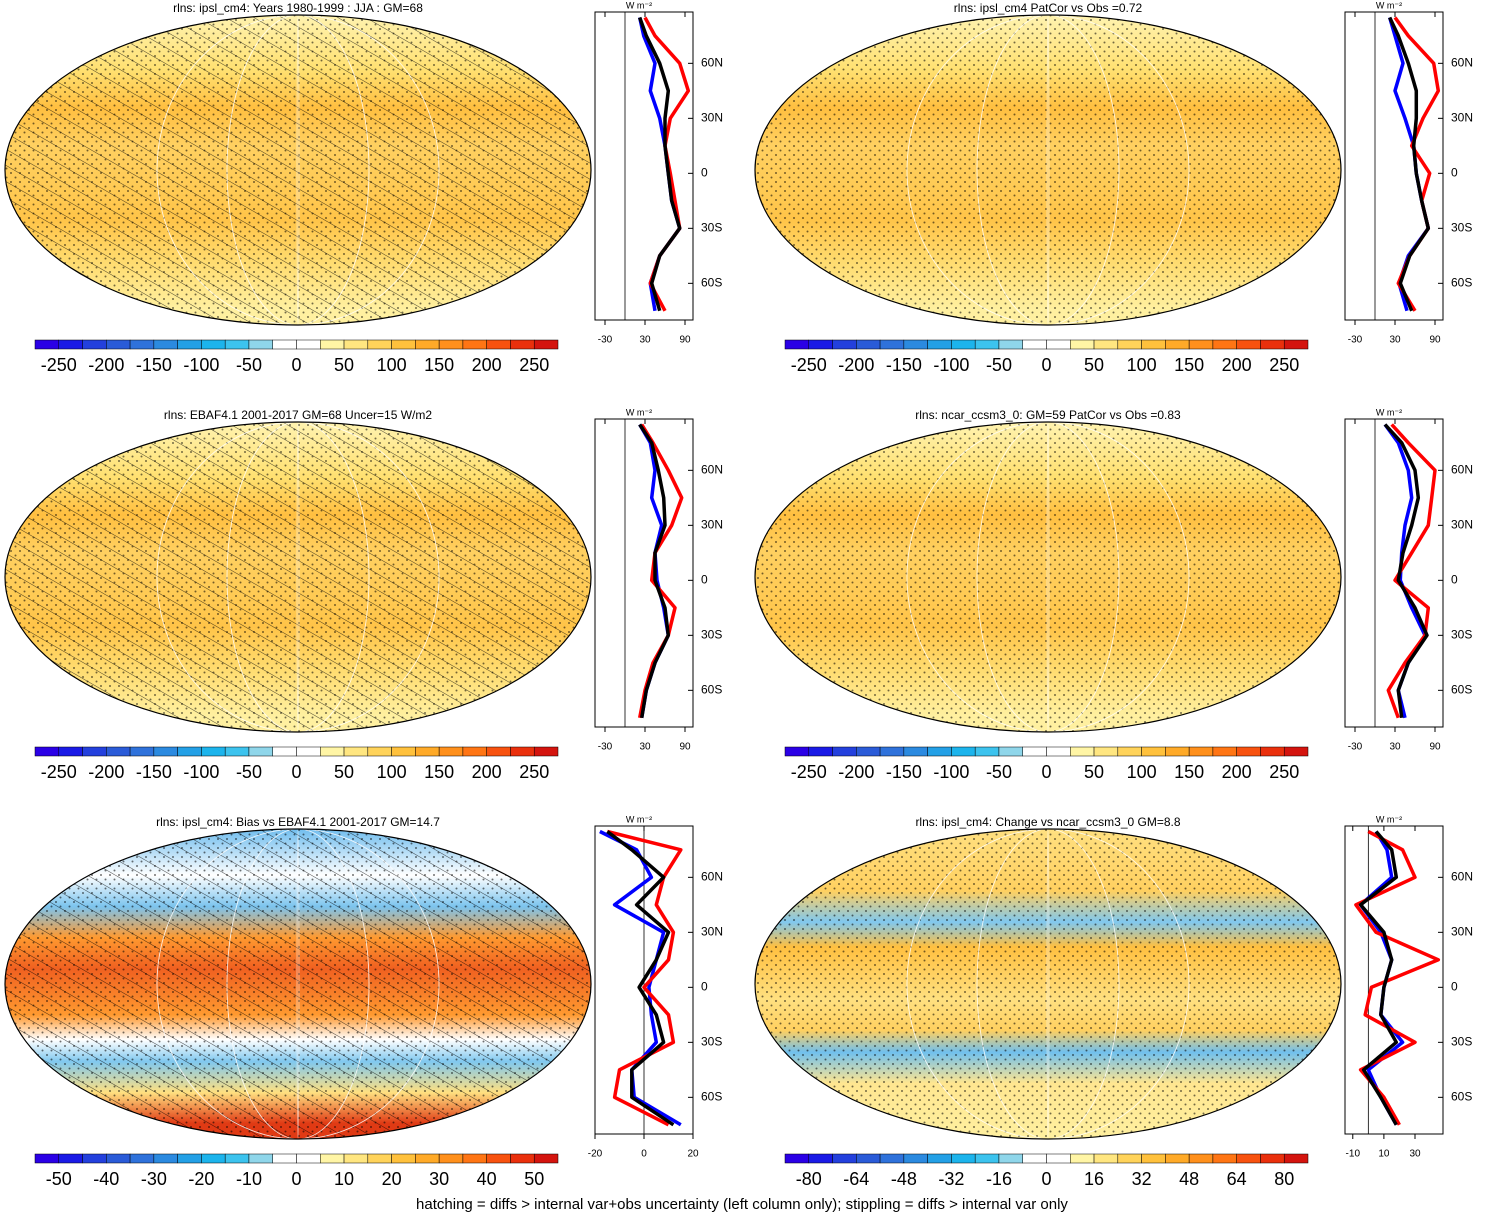 Image resolution: width=1485 pixels, height=1220 pixels. What do you see at coordinates (809, 1179) in the screenshot?
I see `colorbar-label: -80` at bounding box center [809, 1179].